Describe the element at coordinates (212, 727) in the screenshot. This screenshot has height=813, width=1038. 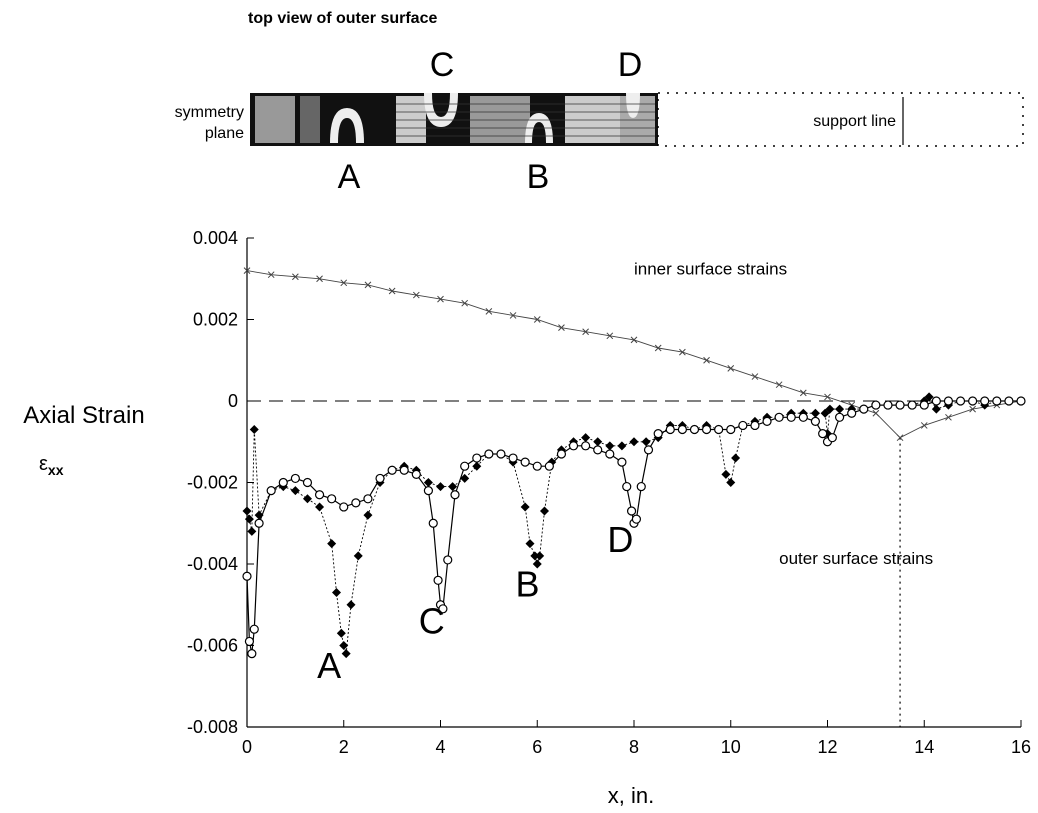
I see `y-tick-label: -0.008` at that location.